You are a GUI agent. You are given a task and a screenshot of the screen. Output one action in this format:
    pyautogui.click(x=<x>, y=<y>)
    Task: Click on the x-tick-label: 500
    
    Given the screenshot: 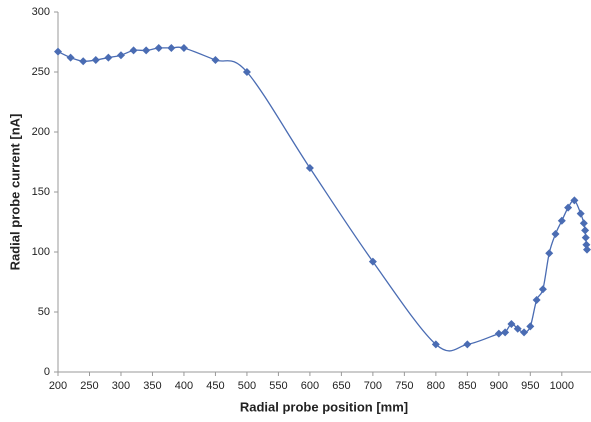 What is the action you would take?
    pyautogui.click(x=247, y=386)
    